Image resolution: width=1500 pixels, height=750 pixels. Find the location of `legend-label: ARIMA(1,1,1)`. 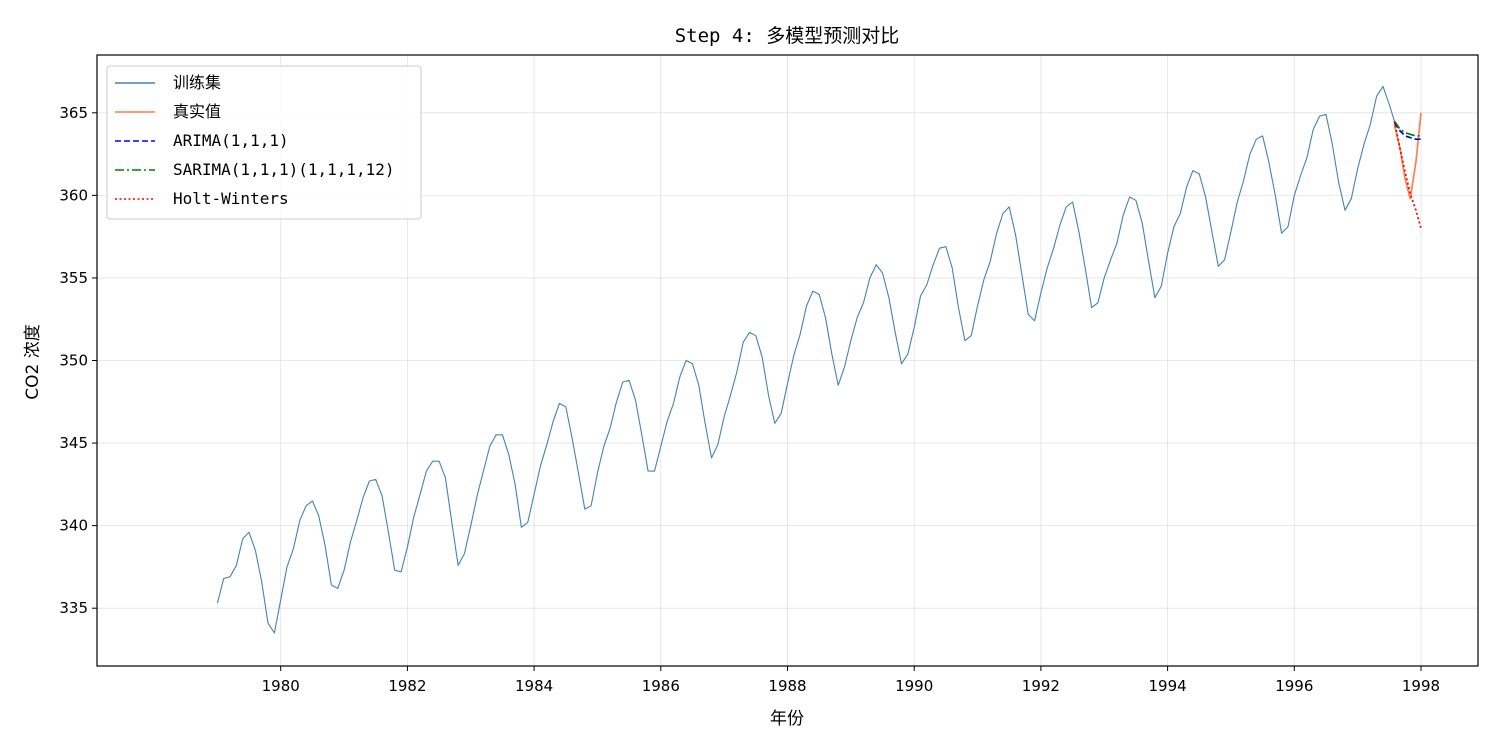

legend-label: ARIMA(1,1,1) is located at coordinates (231, 140).